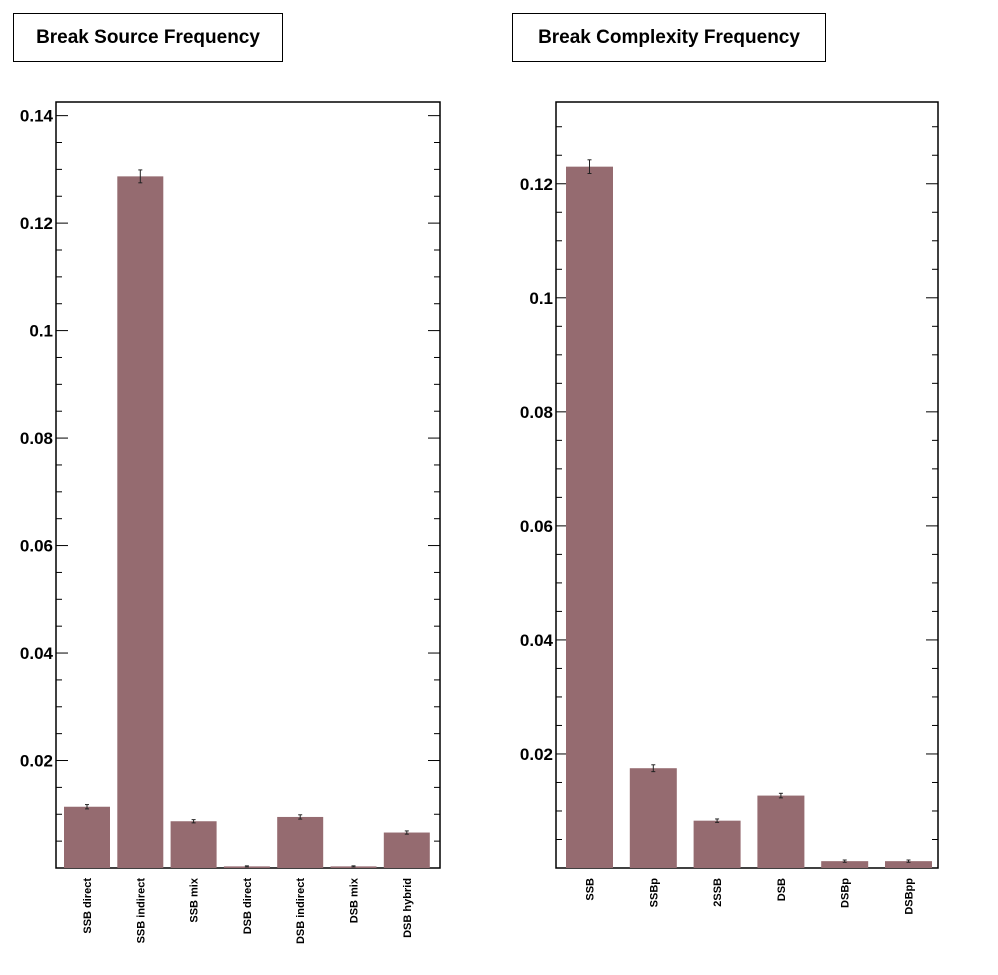 This screenshot has width=998, height=975. Describe the element at coordinates (717, 844) in the screenshot. I see `bar-2ssb` at that location.